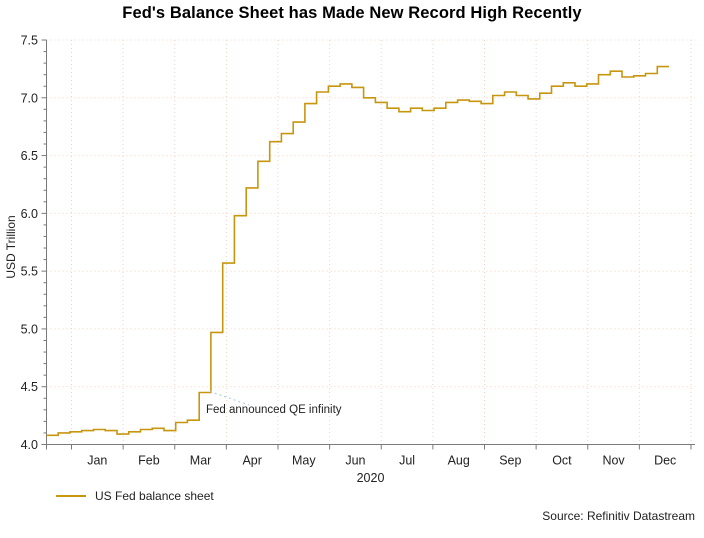  Describe the element at coordinates (229, 398) in the screenshot. I see `annotation-callout-line` at that location.